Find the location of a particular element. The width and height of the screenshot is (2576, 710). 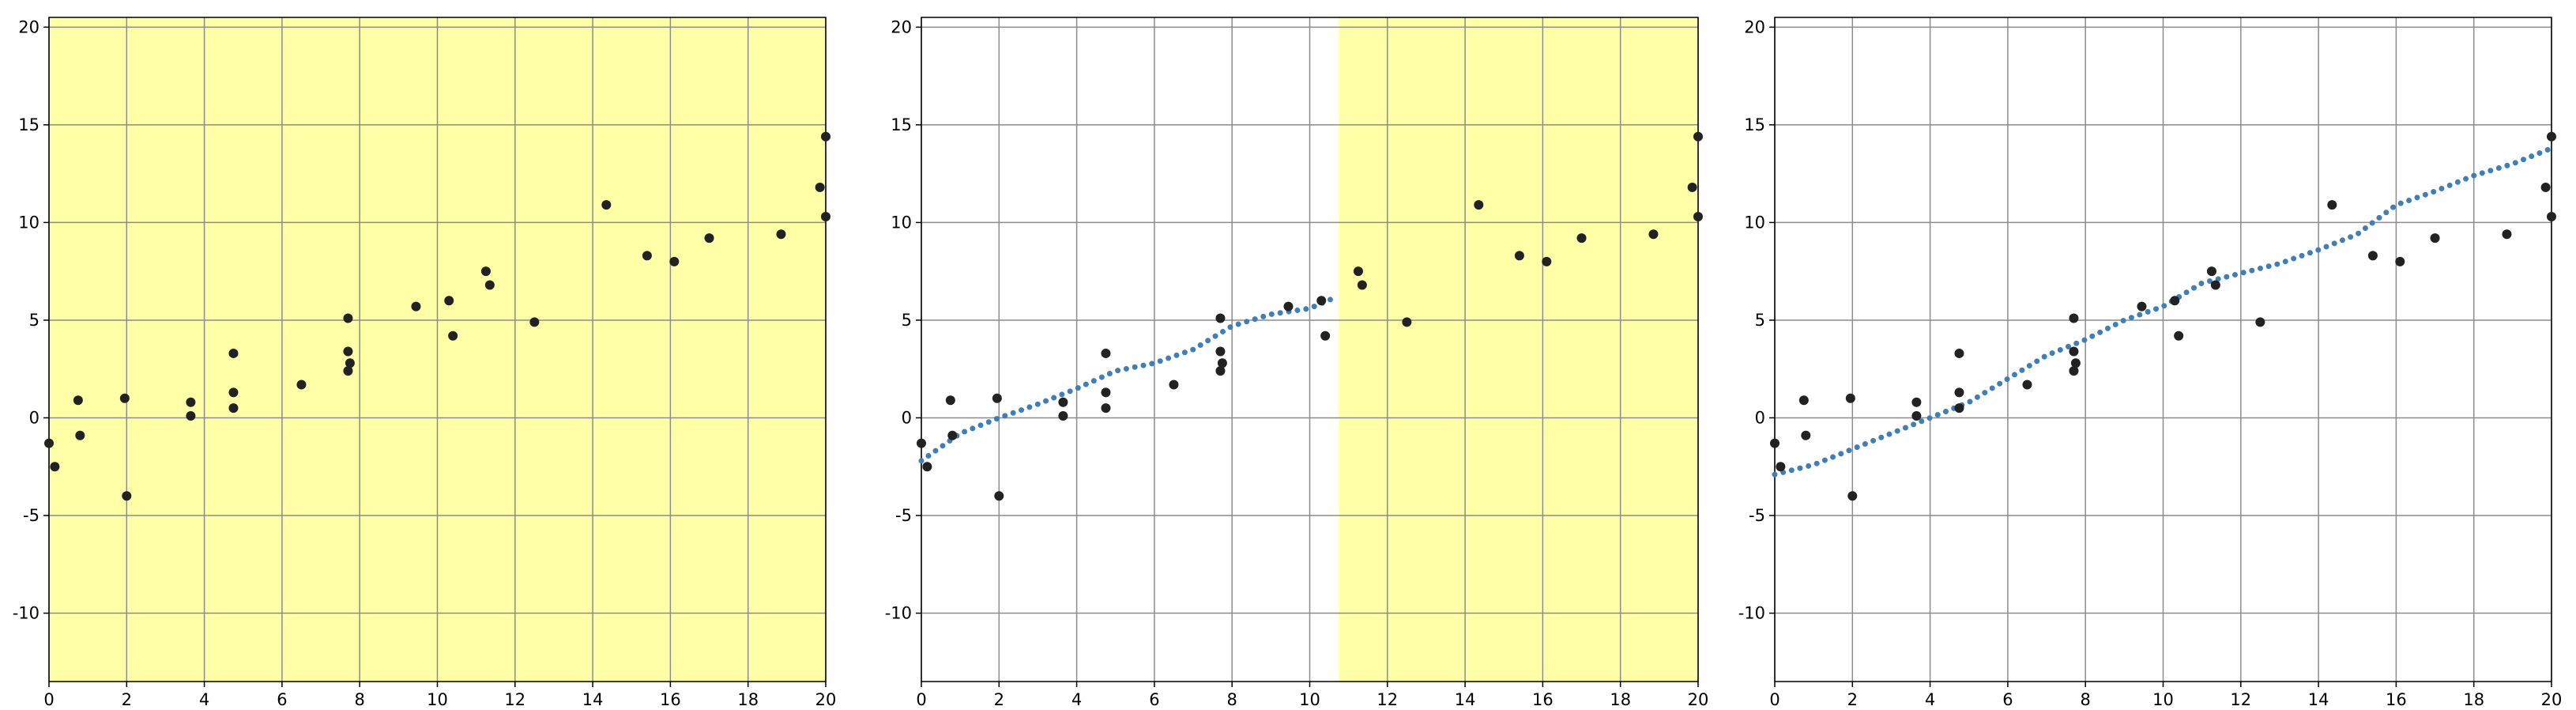

y-tick-label: -5 is located at coordinates (31, 516).